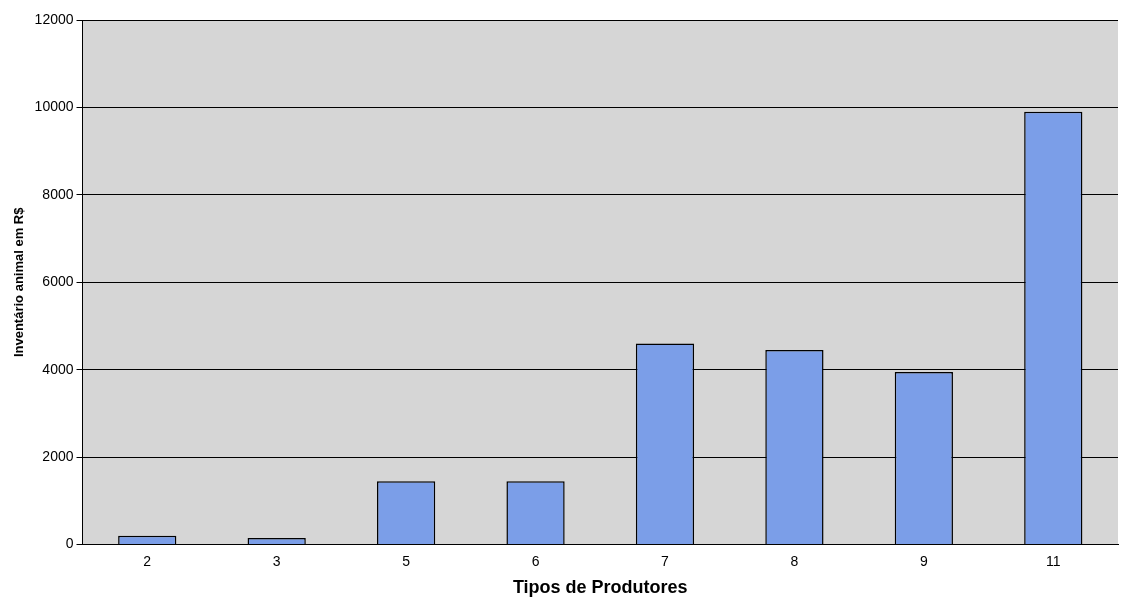  Describe the element at coordinates (406, 560) in the screenshot. I see `x-tick-label: 5` at that location.